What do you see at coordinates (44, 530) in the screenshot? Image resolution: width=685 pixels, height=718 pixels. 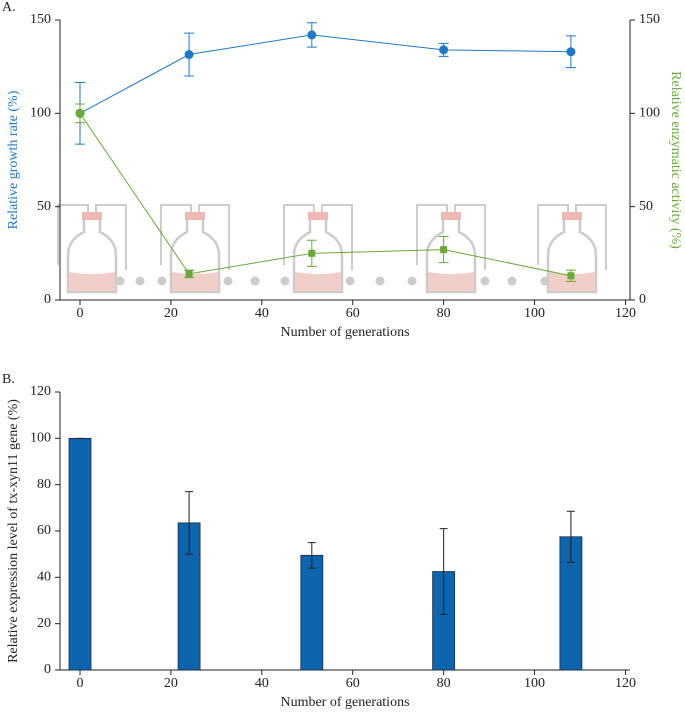 I see `y-tick-label: 60` at bounding box center [44, 530].